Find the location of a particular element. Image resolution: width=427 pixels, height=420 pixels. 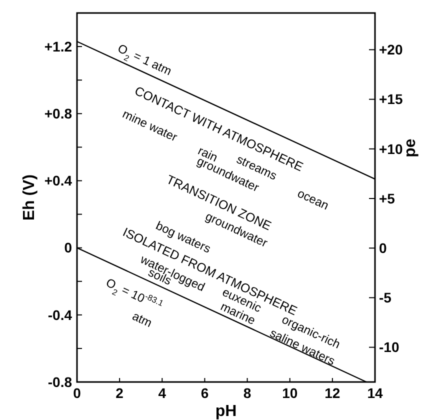

y-tick-label: -0.4 is located at coordinates (60, 314).